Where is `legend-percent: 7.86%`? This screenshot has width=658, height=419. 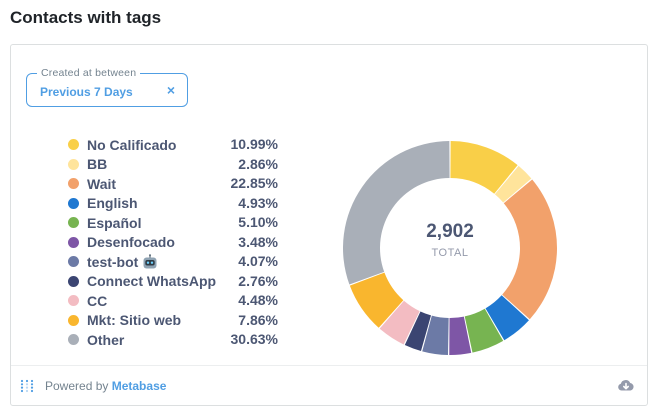
legend-percent: 7.86% is located at coordinates (258, 319).